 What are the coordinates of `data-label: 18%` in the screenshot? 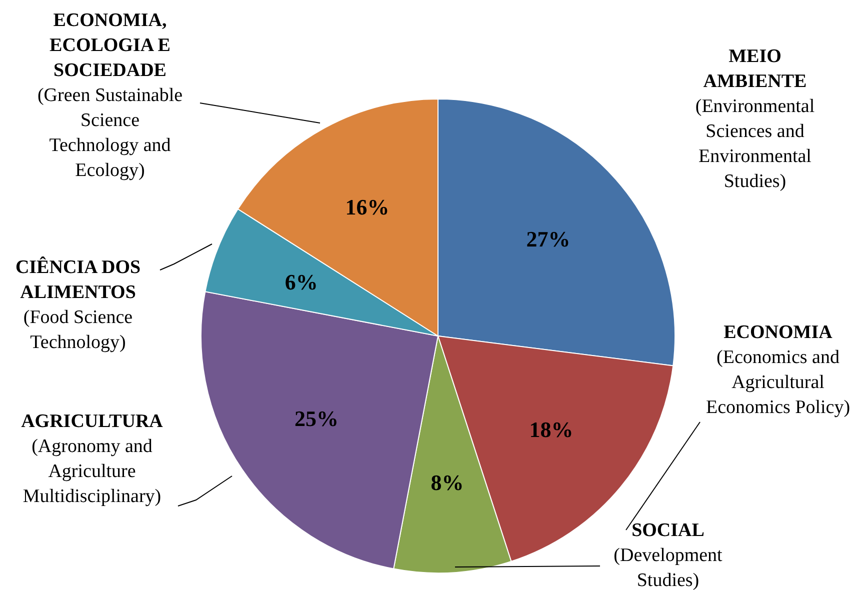 It's located at (551, 429).